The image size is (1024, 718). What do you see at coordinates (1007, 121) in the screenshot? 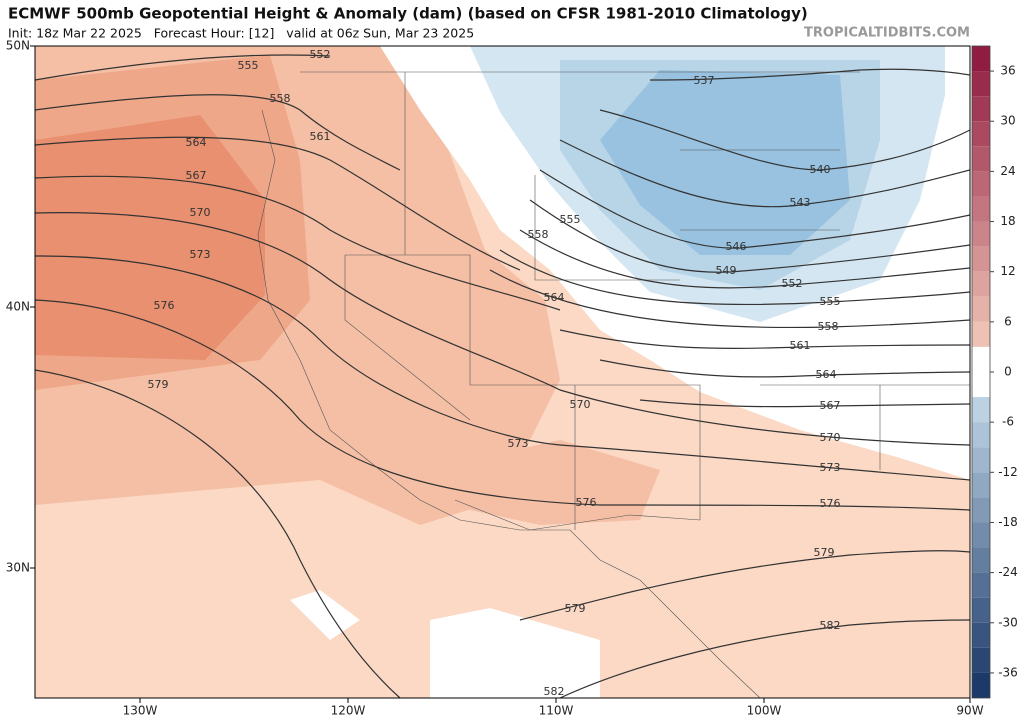
I see `colorbar-label: 30` at bounding box center [1007, 121].